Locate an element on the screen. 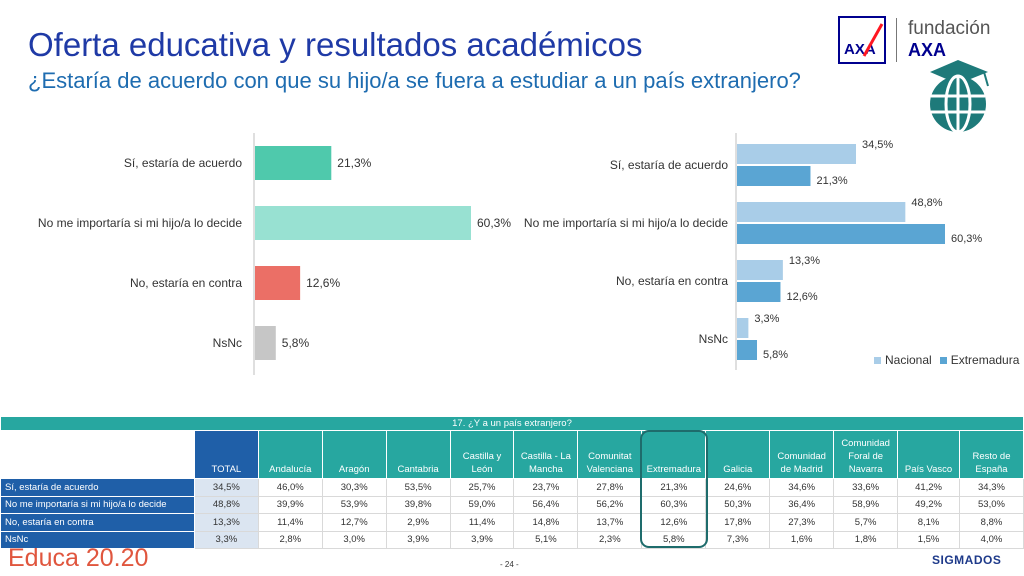 This screenshot has height=576, width=1024. row-label: No me importaría si mi hijo/a lo decide is located at coordinates (97, 504).